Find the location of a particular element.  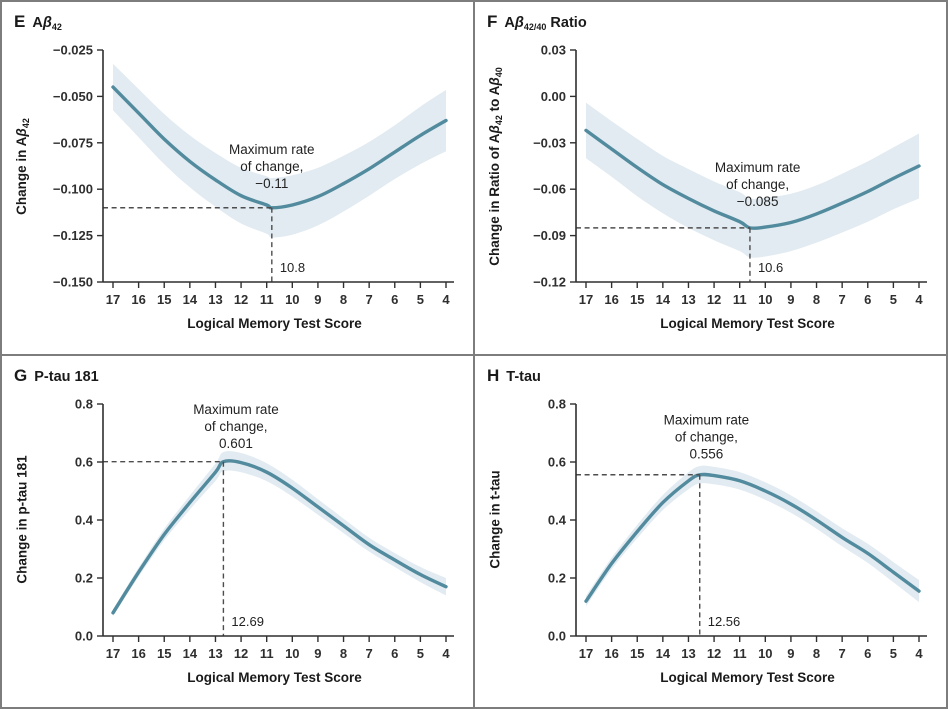

y-tick-label: −0.075 is located at coordinates (73, 142).